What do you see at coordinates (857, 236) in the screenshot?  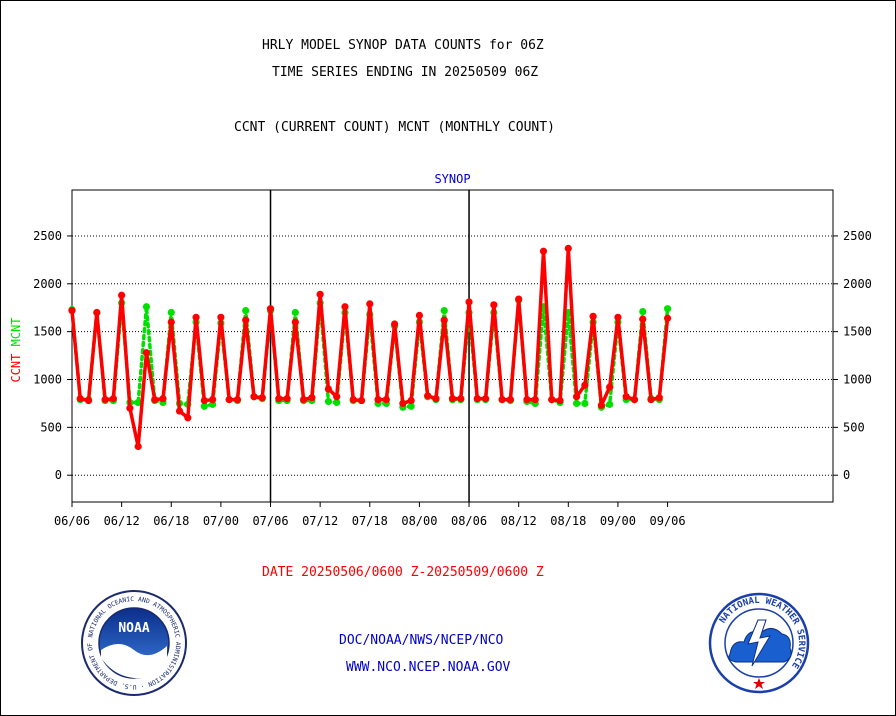 I see `y-tick-label-right: 2500` at bounding box center [857, 236].